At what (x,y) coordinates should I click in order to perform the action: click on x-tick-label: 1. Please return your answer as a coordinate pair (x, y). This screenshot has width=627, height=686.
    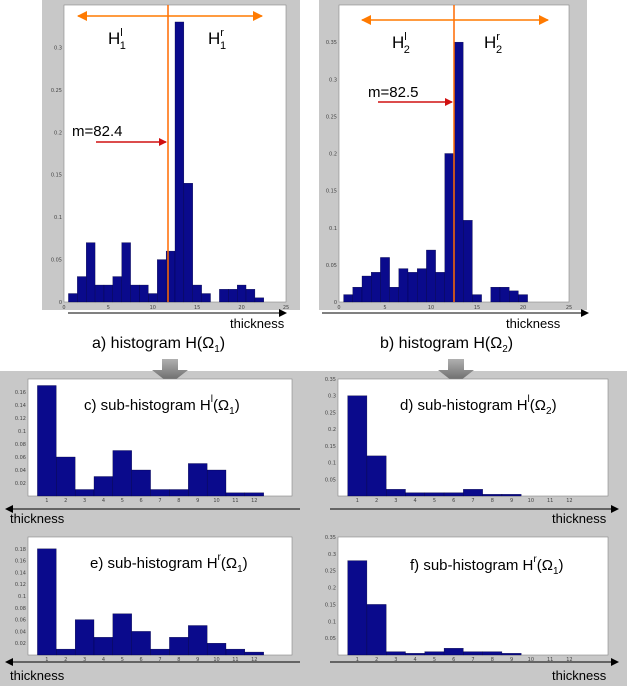
    Looking at the image, I should click on (357, 501).